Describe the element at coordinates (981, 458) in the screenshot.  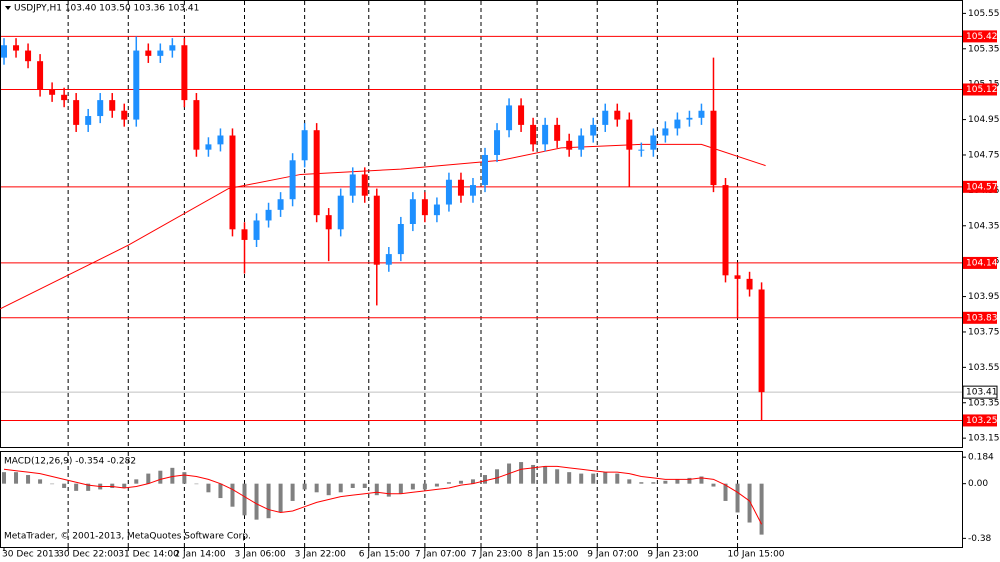
I see `y-tick-label: 0.184` at that location.